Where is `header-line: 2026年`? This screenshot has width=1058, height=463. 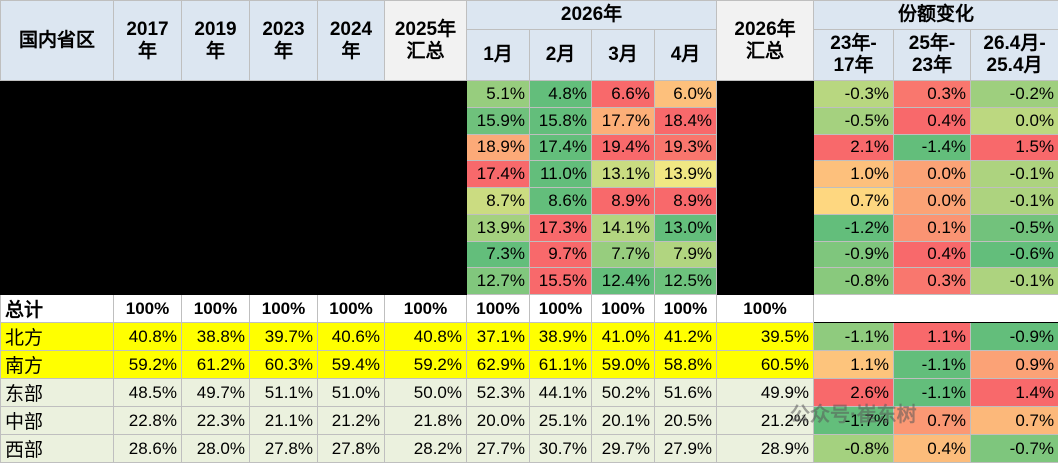
header-line: 2026年 is located at coordinates (591, 14).